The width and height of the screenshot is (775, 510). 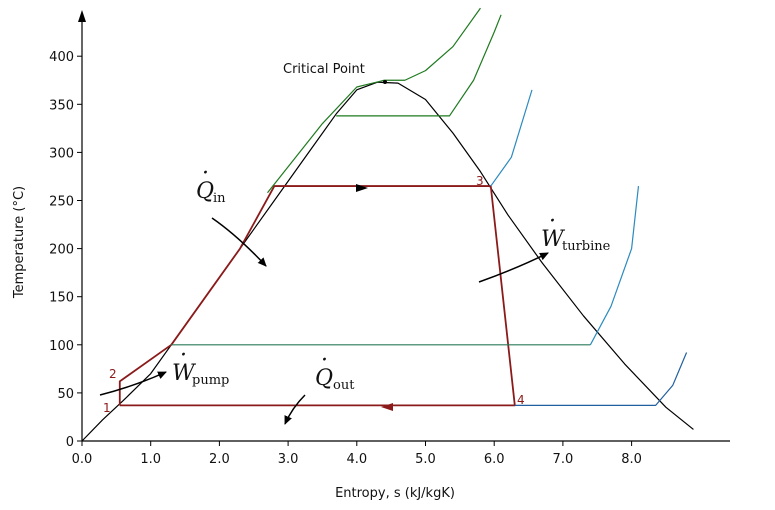 I want to click on x-tick-label: 7.0, so click(x=563, y=459).